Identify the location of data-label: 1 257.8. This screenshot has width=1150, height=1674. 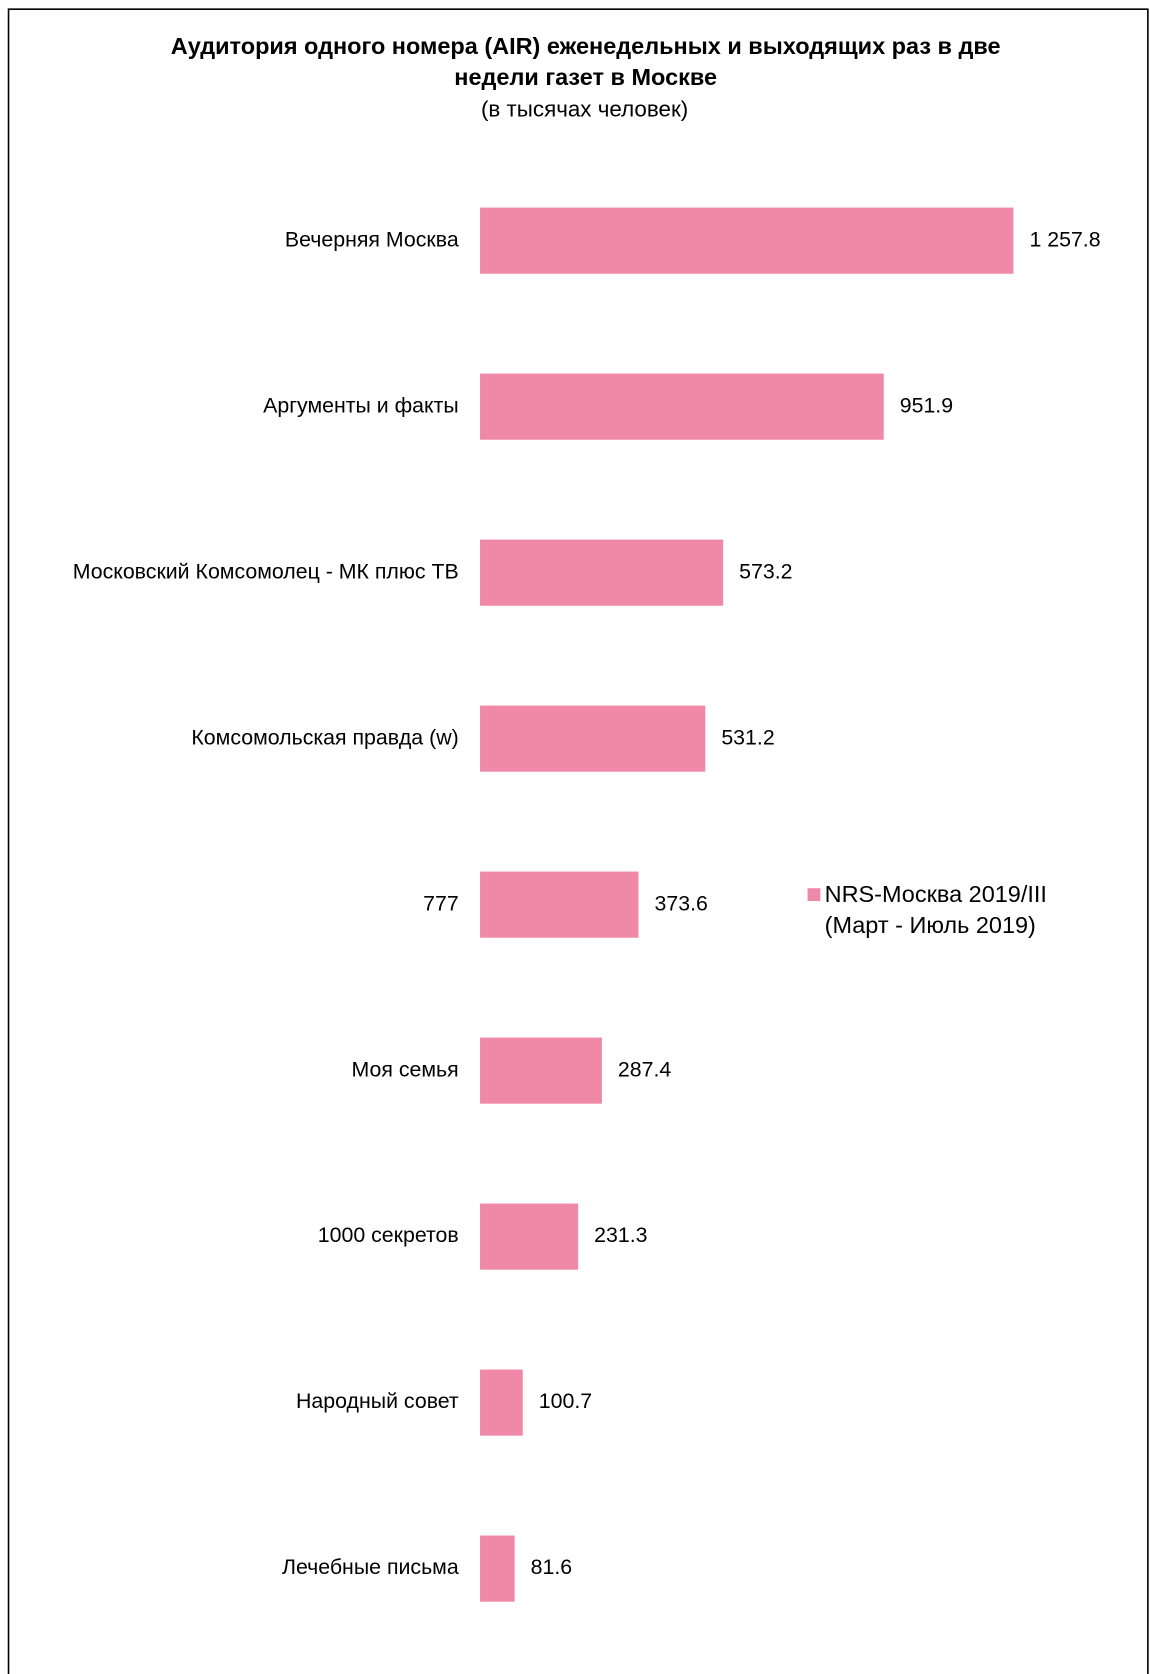
(1064, 239).